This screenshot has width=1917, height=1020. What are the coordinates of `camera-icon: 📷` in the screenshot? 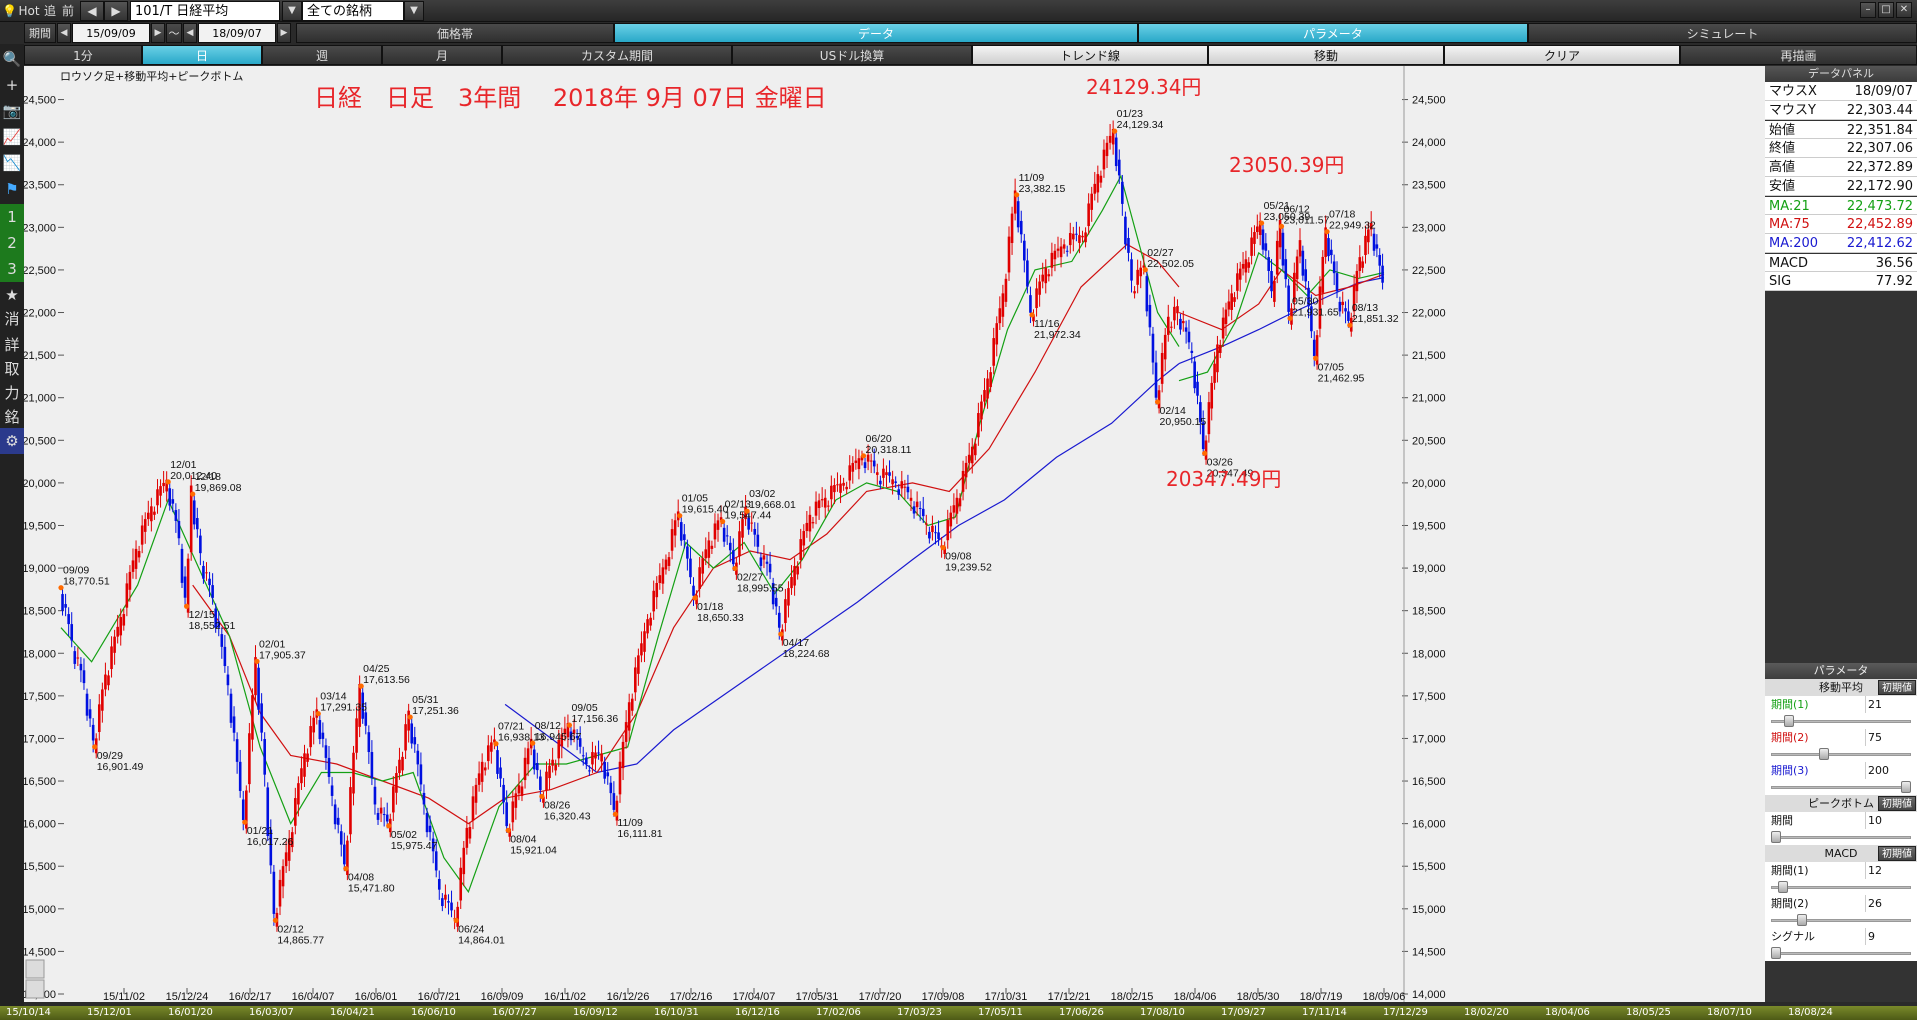 It's located at (12, 111).